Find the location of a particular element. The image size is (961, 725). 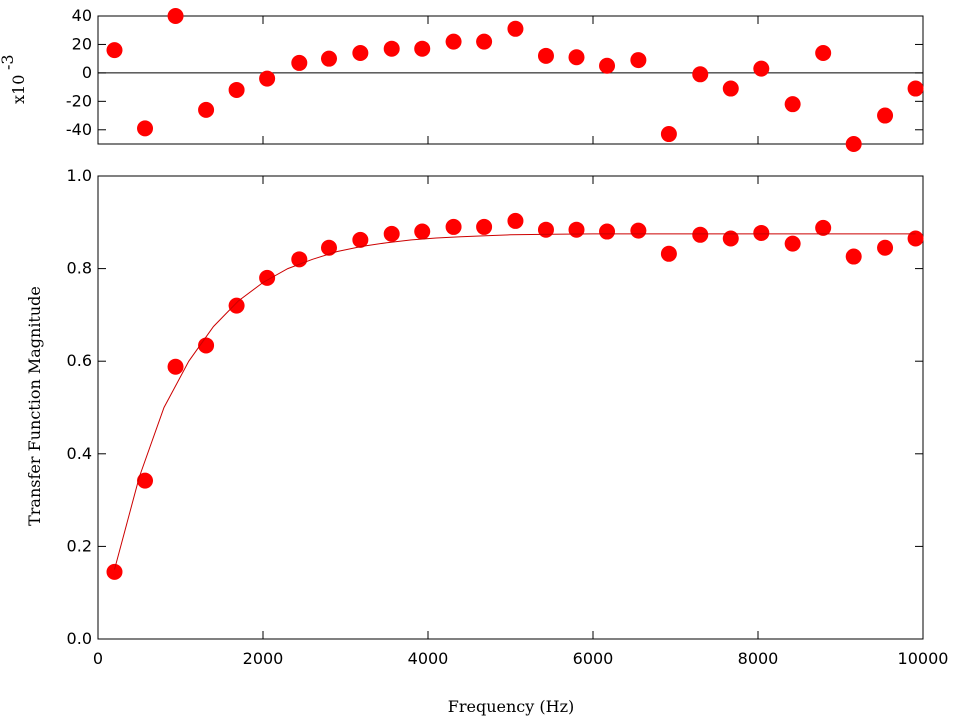

main-y-tick-label: 0.8 is located at coordinates (79, 268).